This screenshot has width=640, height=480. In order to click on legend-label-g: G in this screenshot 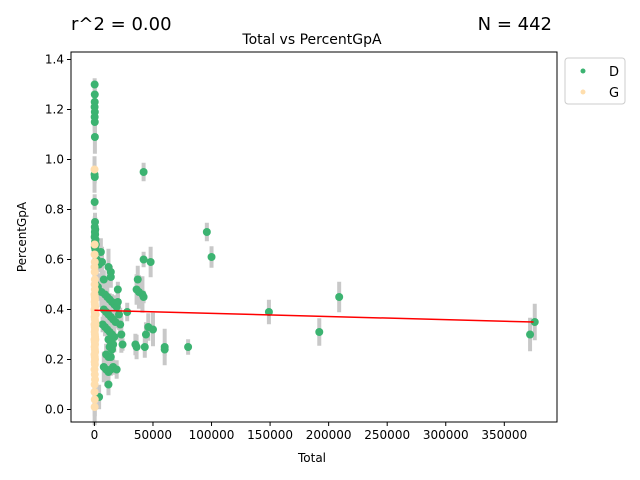, I will do `click(614, 93)`.